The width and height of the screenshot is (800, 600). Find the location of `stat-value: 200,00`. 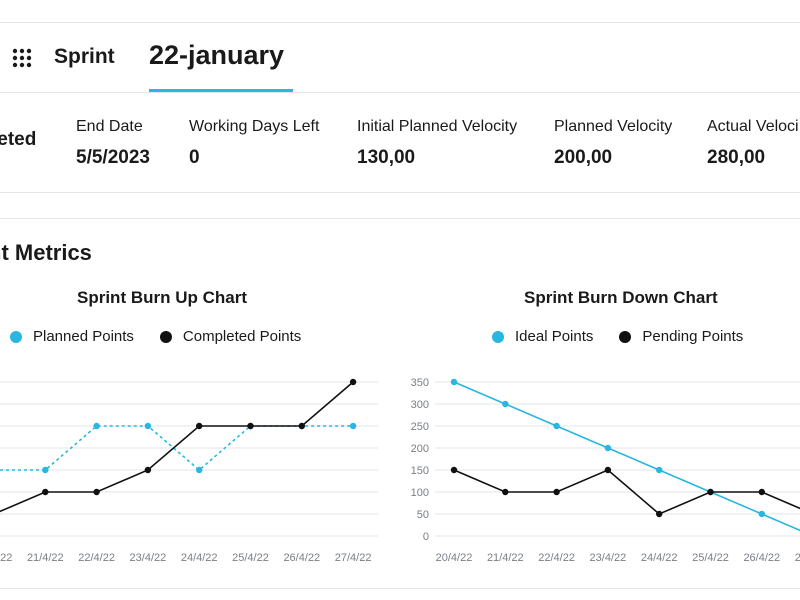

stat-value: 200,00 is located at coordinates (583, 157).